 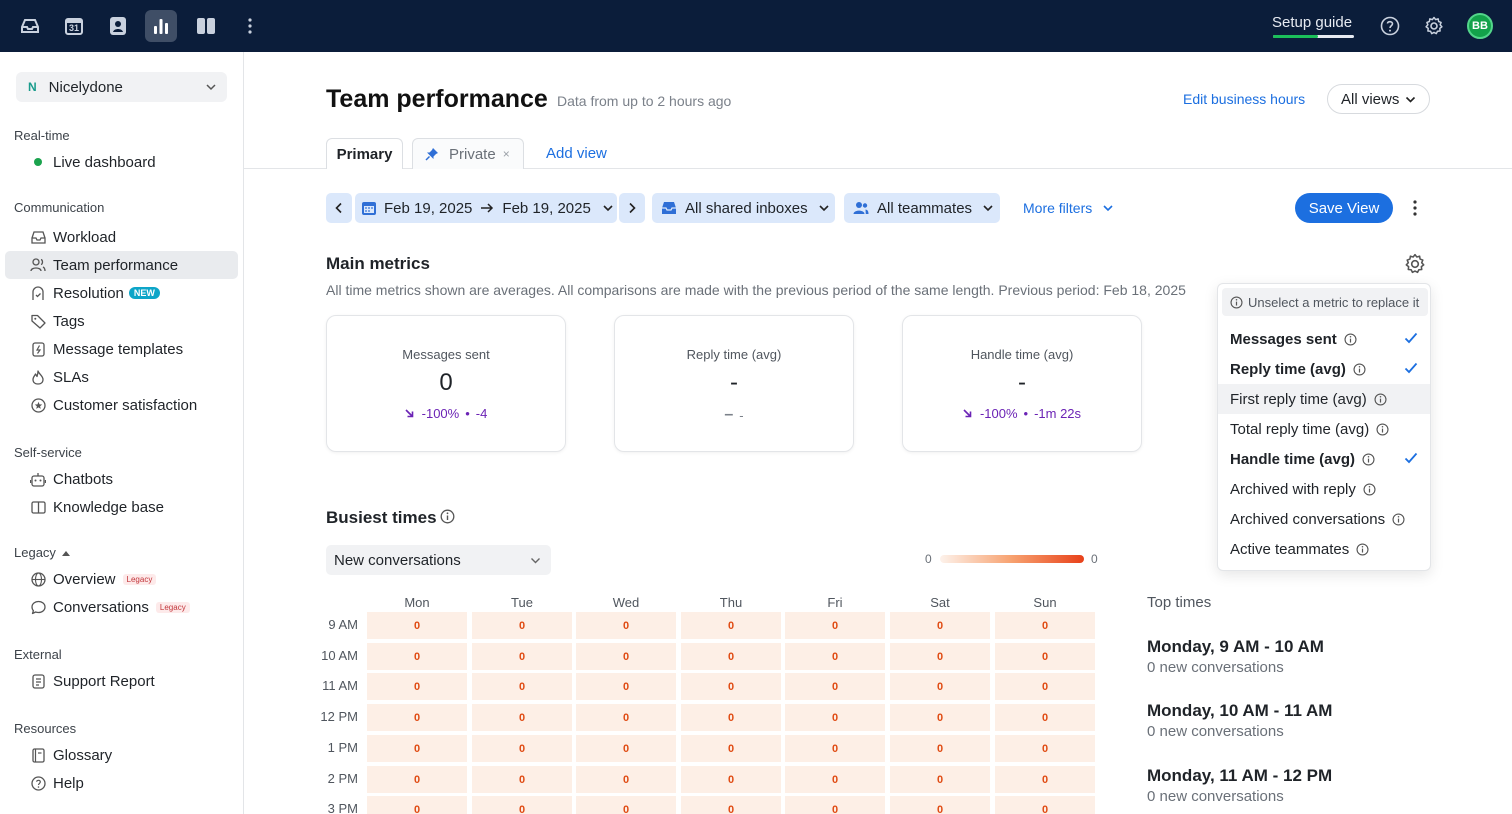 What do you see at coordinates (121, 162) in the screenshot?
I see `sidebar-item-live-dashboard: Live dashboard` at bounding box center [121, 162].